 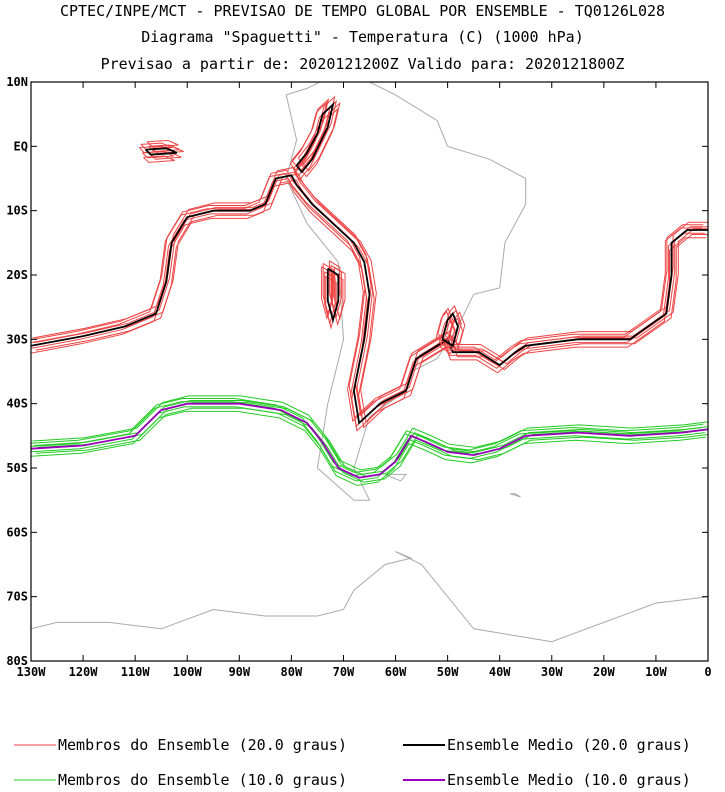 What do you see at coordinates (292, 672) in the screenshot?
I see `x-tick-label: 80W` at bounding box center [292, 672].